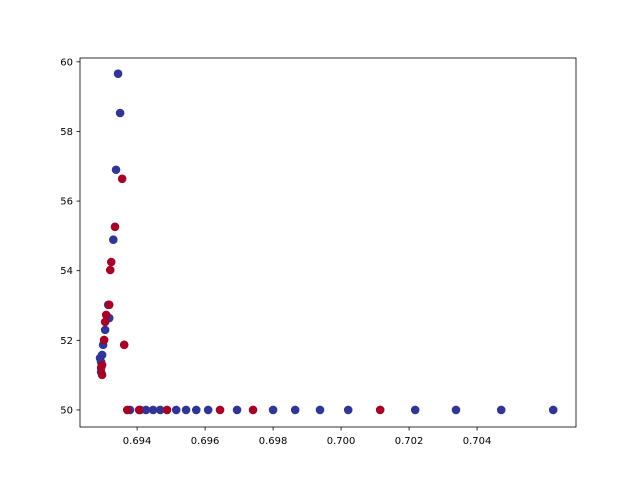  What do you see at coordinates (477, 441) in the screenshot?
I see `x-tick-label: 0.704` at bounding box center [477, 441].